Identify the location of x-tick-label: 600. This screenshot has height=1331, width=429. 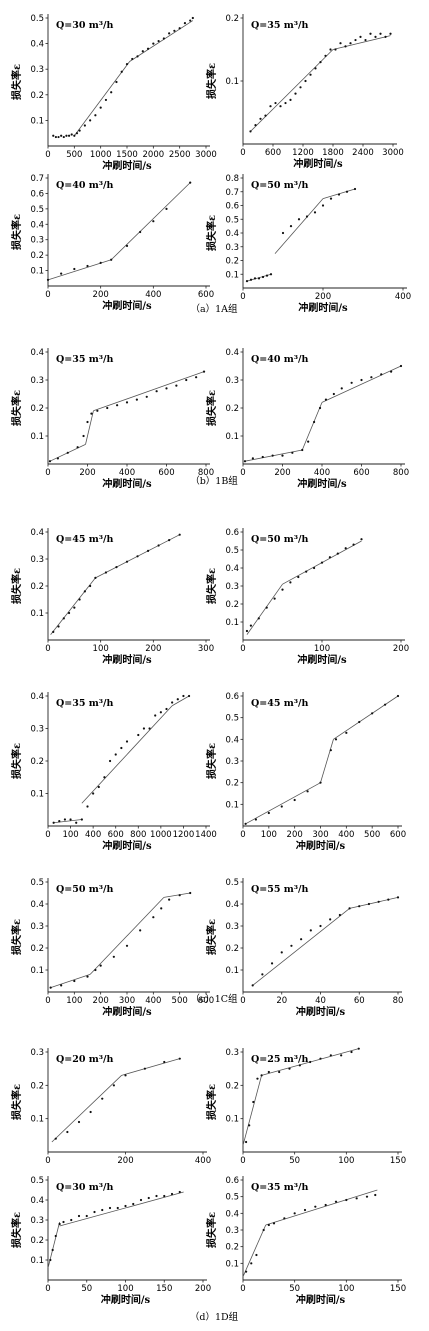
(206, 1001).